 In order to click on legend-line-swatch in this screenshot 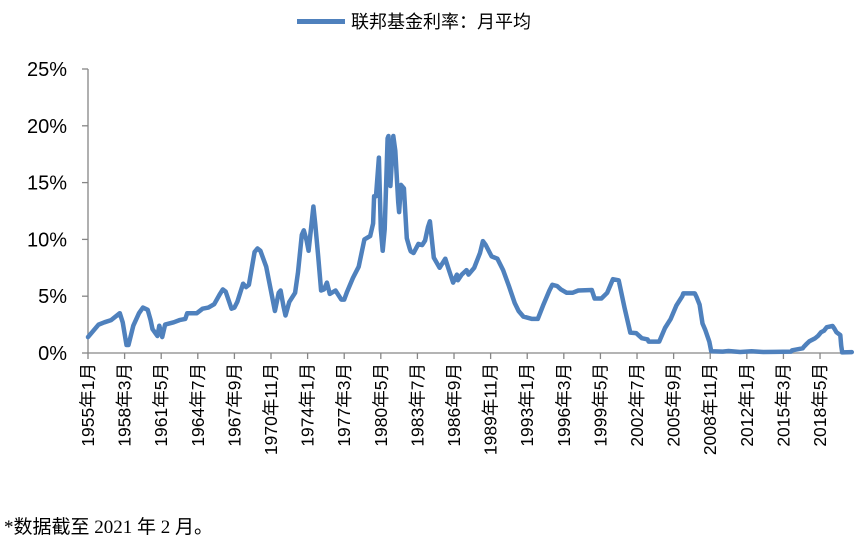, I will do `click(321, 21)`.